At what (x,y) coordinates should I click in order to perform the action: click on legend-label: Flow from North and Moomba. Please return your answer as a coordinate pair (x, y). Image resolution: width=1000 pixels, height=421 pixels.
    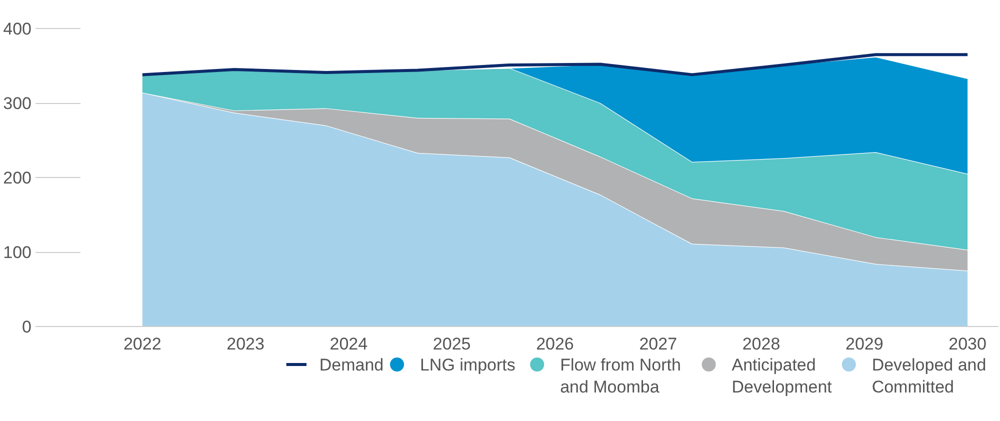
    Looking at the image, I should click on (620, 376).